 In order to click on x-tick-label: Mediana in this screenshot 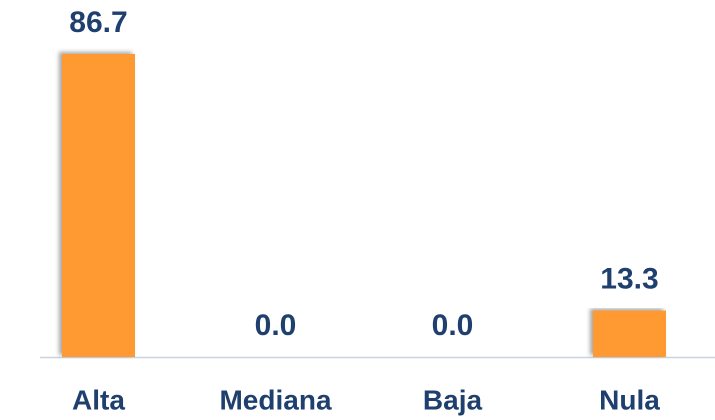, I will do `click(275, 399)`.